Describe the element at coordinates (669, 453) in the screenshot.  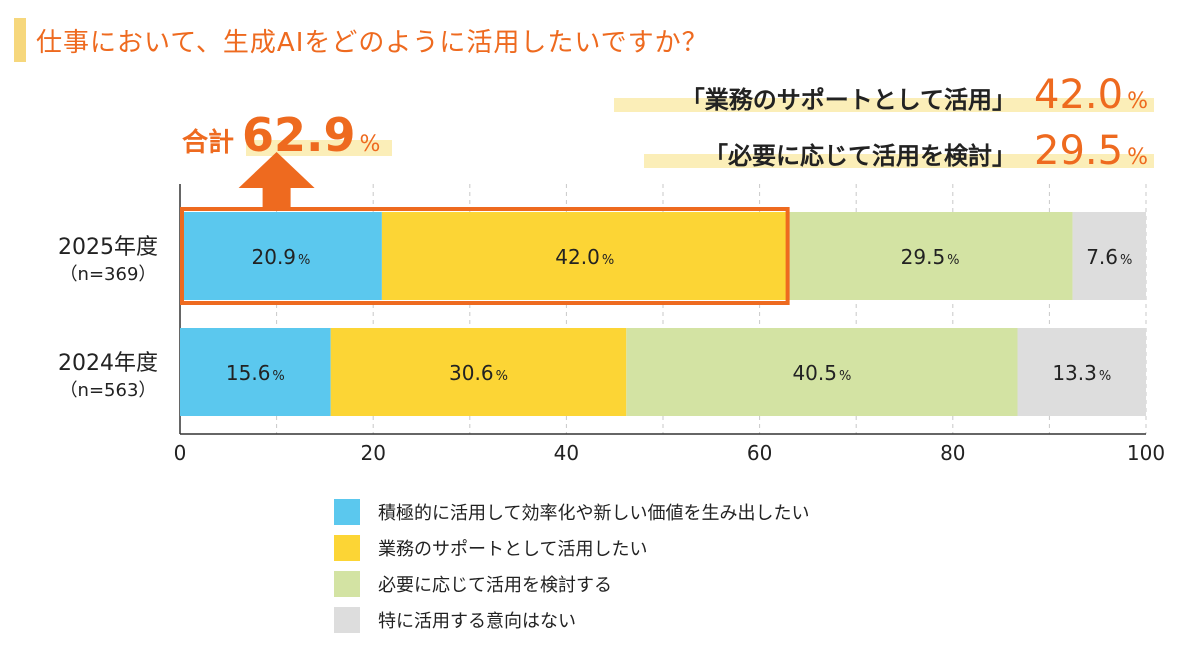
I see `x-tick-labels: 0 20 40 60 80 100` at that location.